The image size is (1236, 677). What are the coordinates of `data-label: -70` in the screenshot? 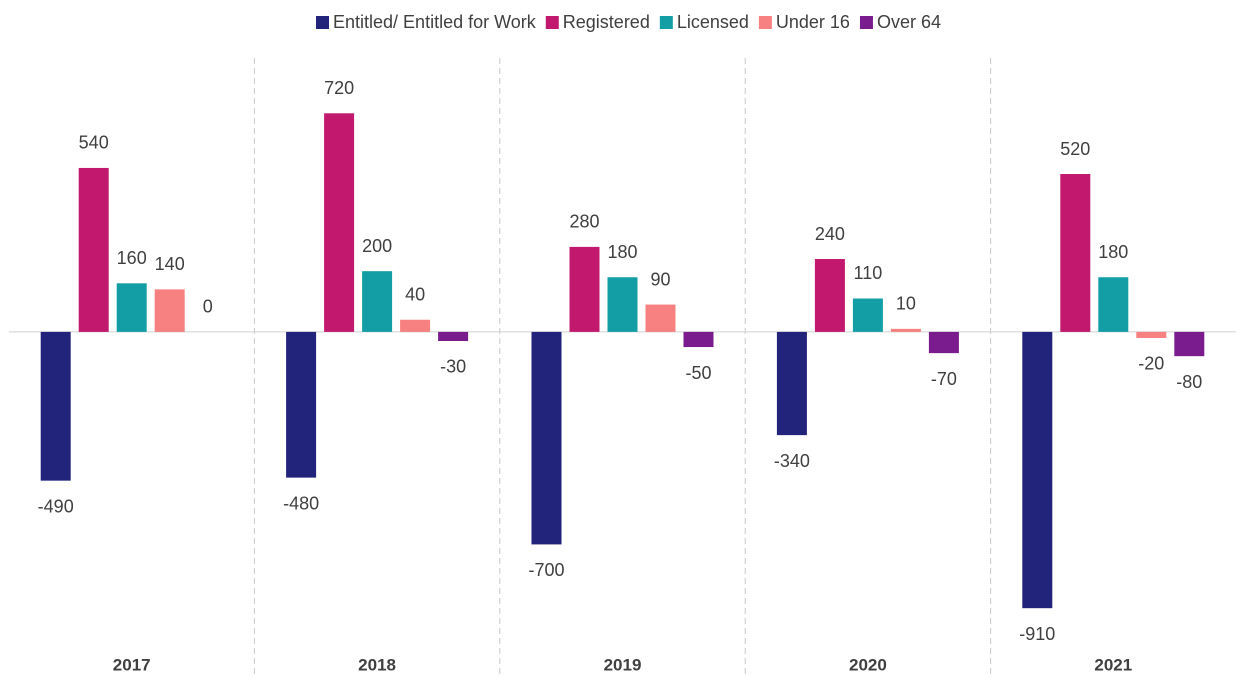 It's located at (944, 379).